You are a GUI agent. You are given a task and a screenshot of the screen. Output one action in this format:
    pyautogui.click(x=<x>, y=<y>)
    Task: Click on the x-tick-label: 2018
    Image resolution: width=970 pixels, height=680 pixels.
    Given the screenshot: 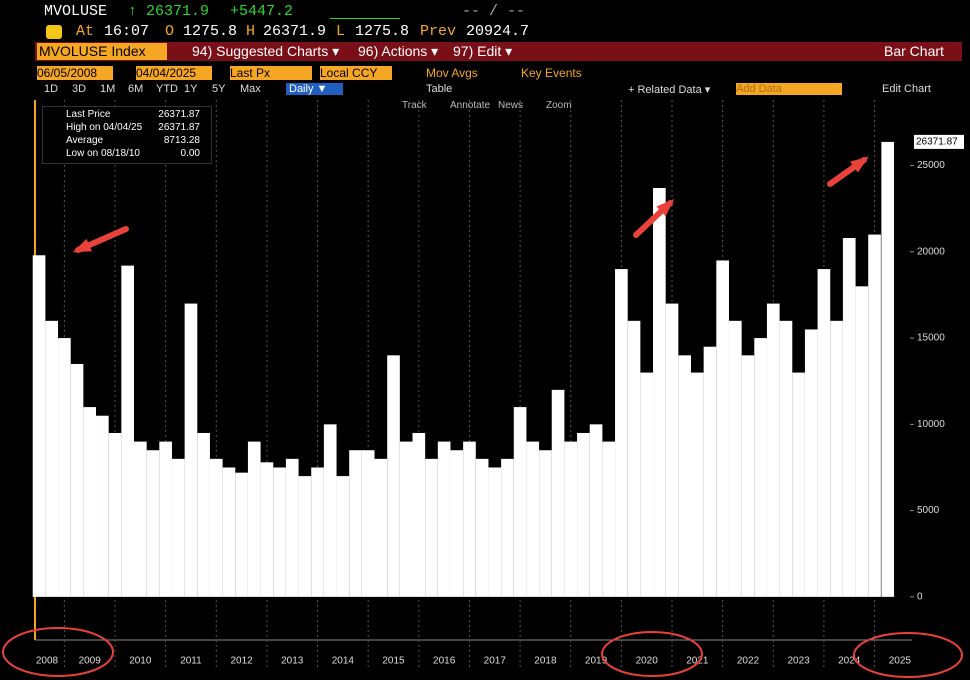 What is the action you would take?
    pyautogui.click(x=545, y=661)
    